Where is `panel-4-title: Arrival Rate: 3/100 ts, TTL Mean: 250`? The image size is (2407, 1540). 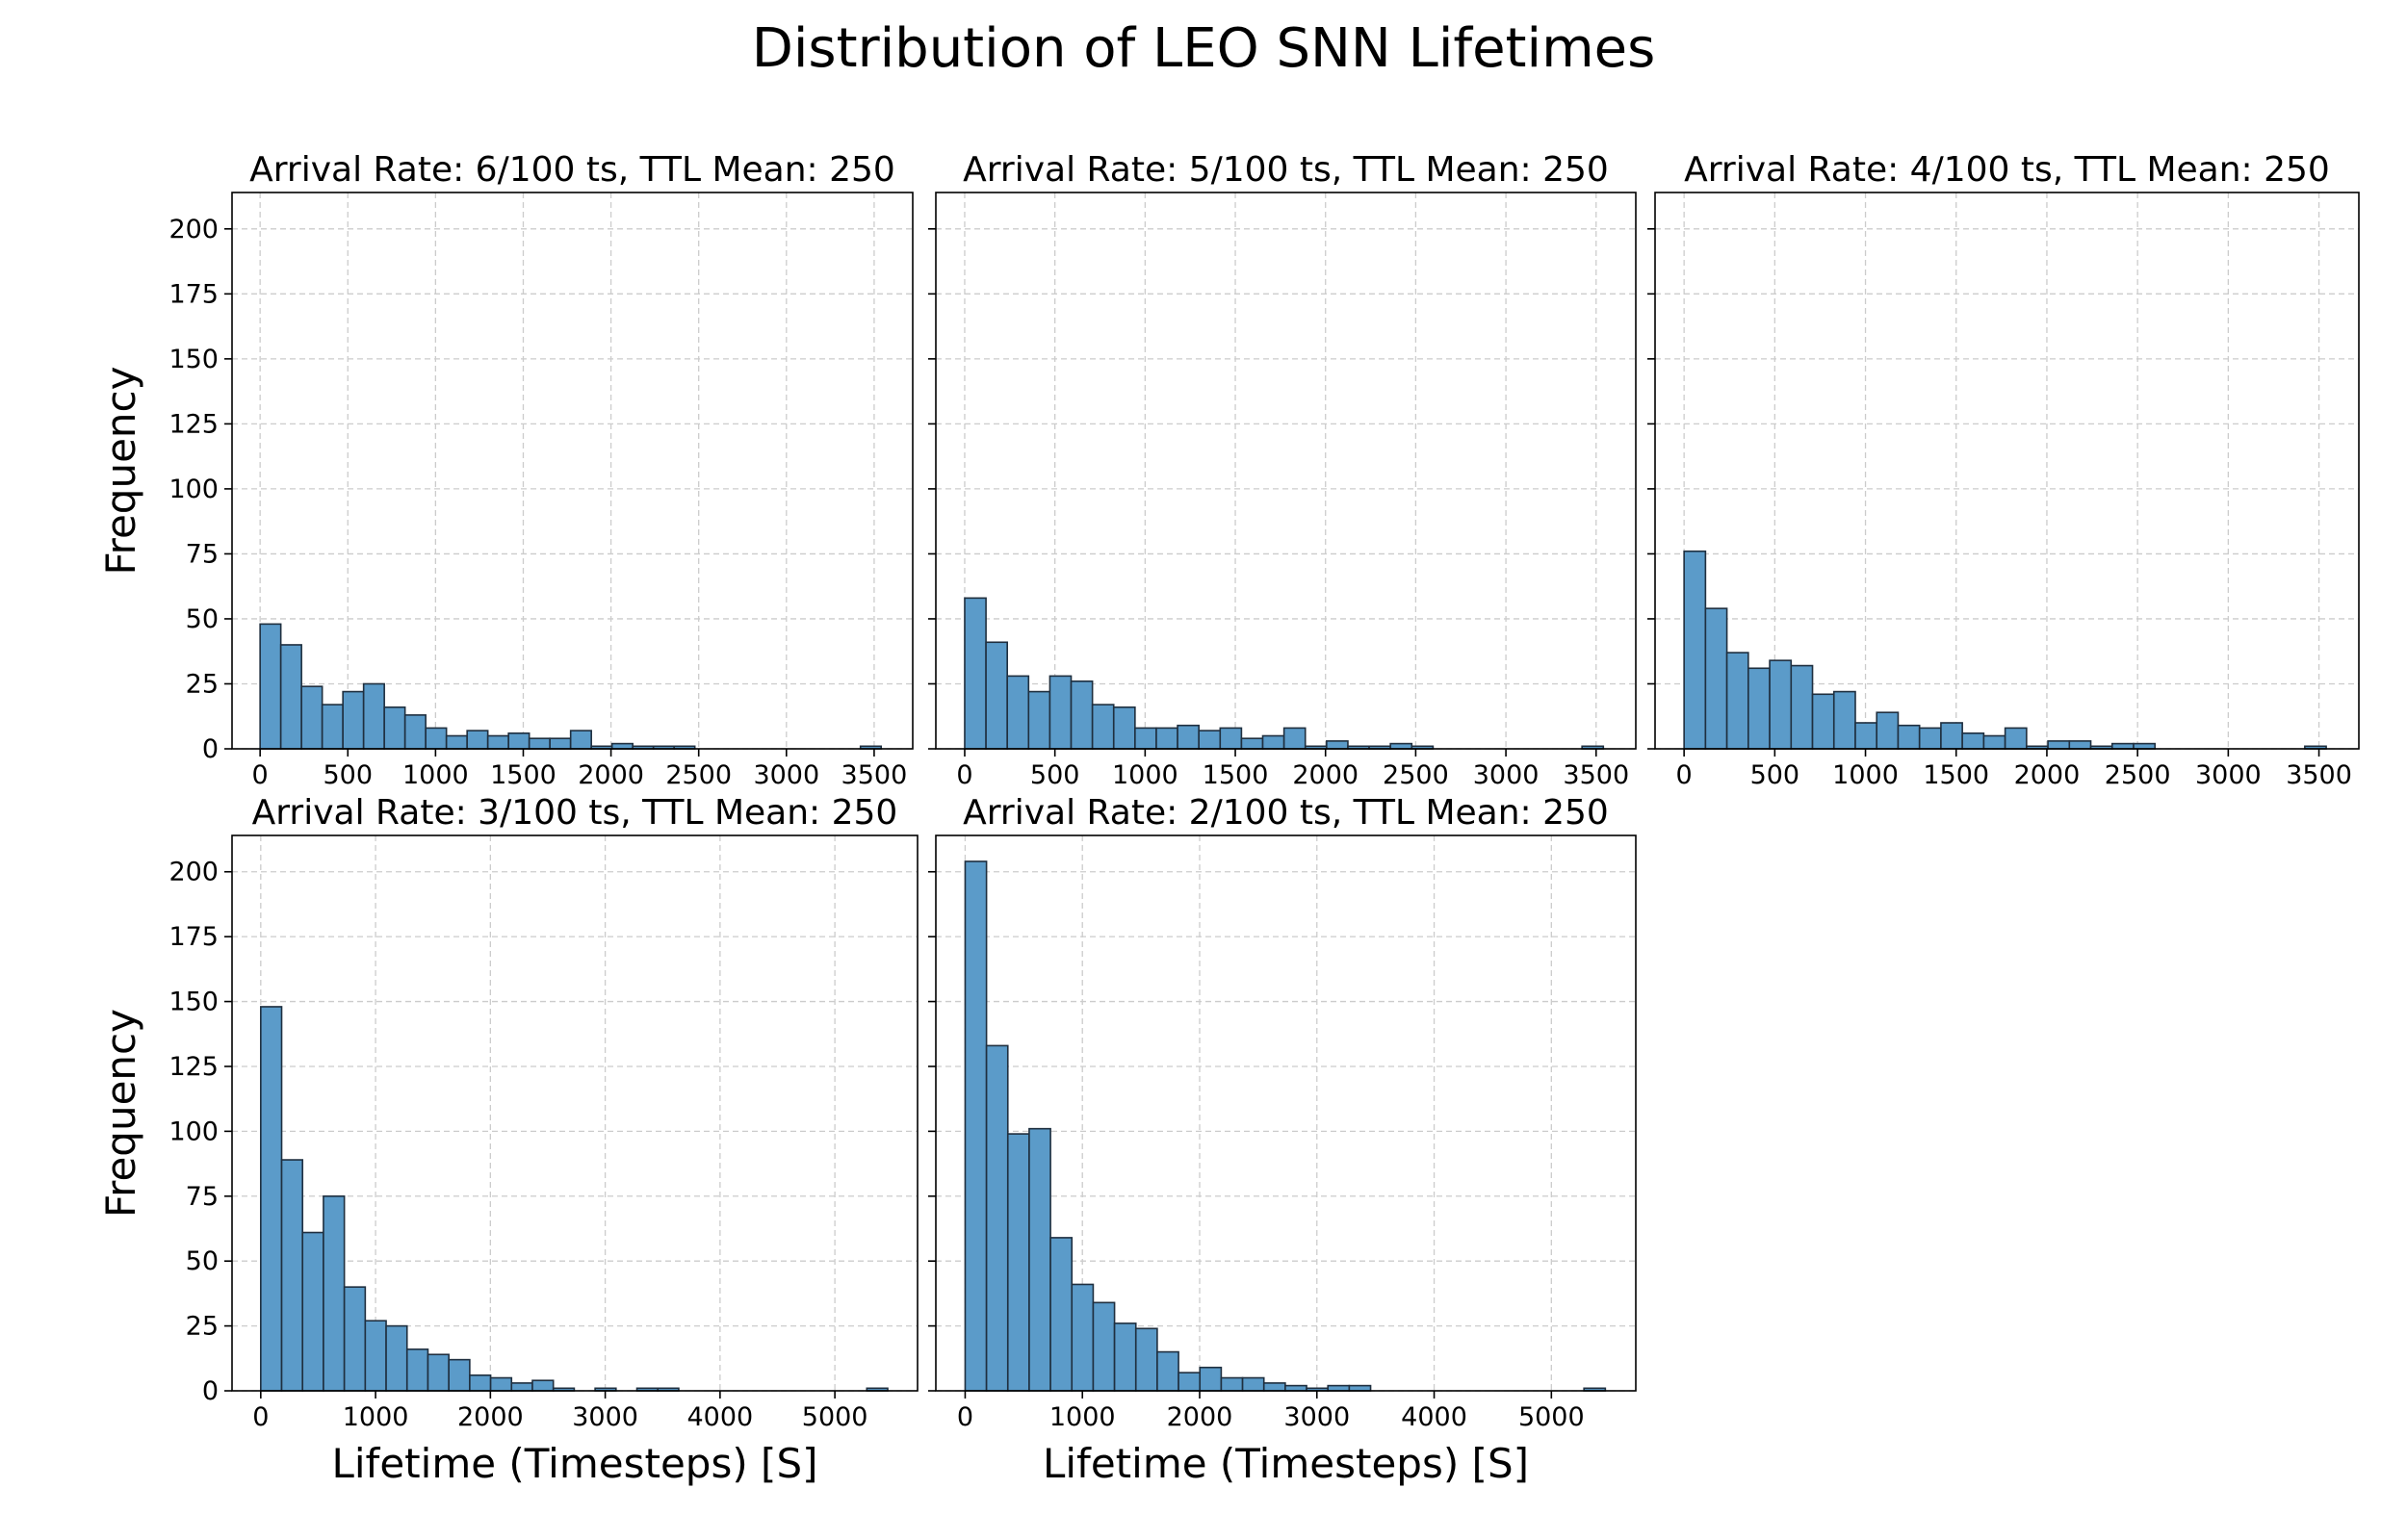
panel-4-title: Arrival Rate: 3/100 ts, TTL Mean: 250 is located at coordinates (575, 813).